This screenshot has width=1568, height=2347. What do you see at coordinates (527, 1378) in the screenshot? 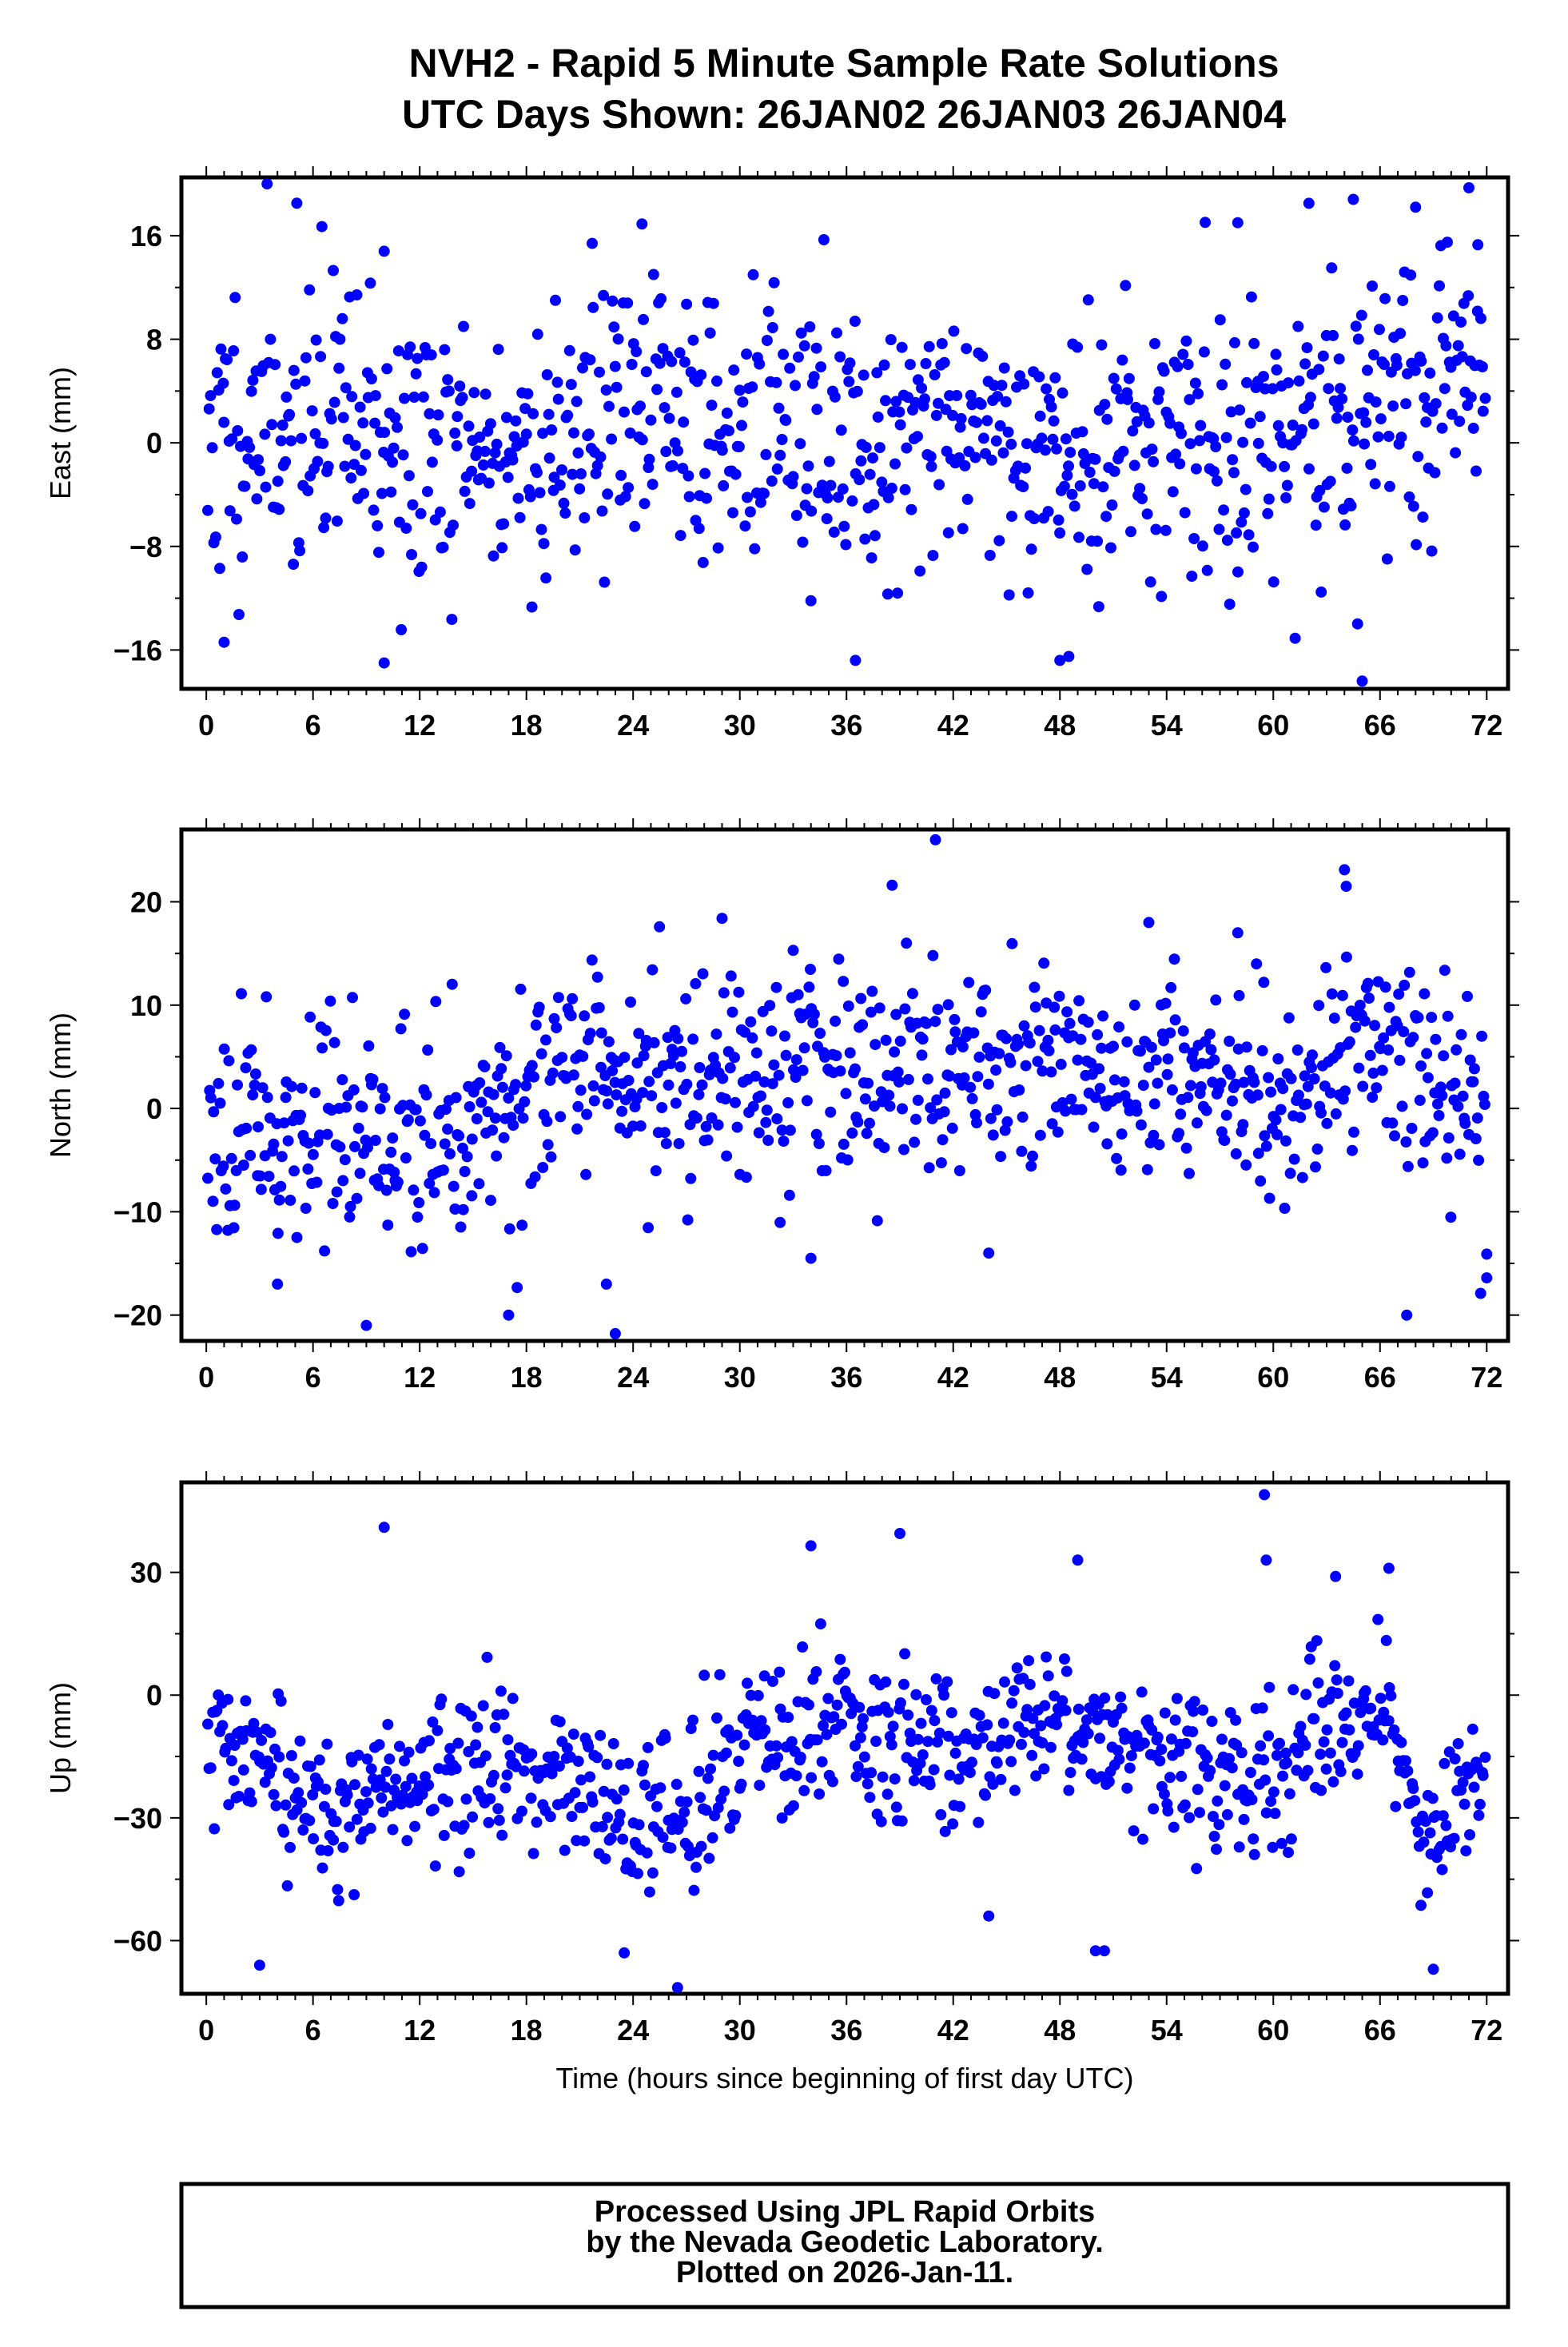
I see `north-x-tick-label: 18` at bounding box center [527, 1378].